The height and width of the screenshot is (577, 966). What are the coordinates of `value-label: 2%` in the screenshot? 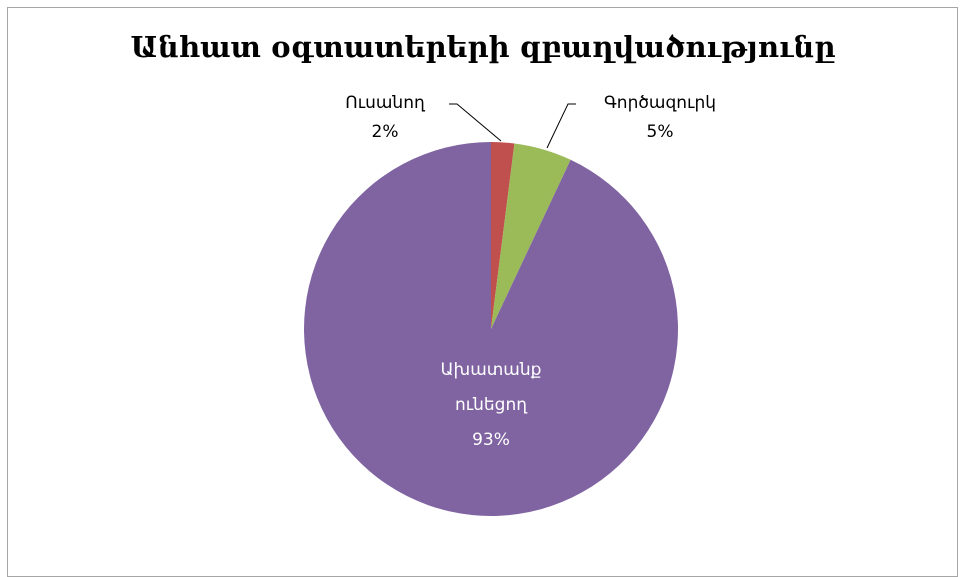 It's located at (385, 132).